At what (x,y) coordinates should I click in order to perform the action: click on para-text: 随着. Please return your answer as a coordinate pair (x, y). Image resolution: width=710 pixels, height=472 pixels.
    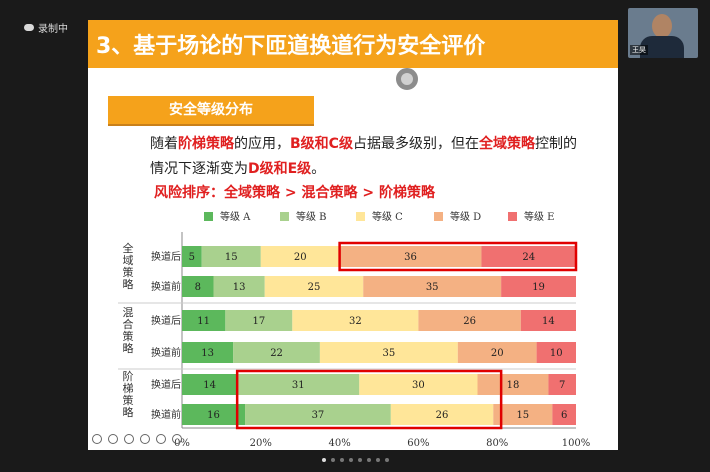
    Looking at the image, I should click on (164, 144).